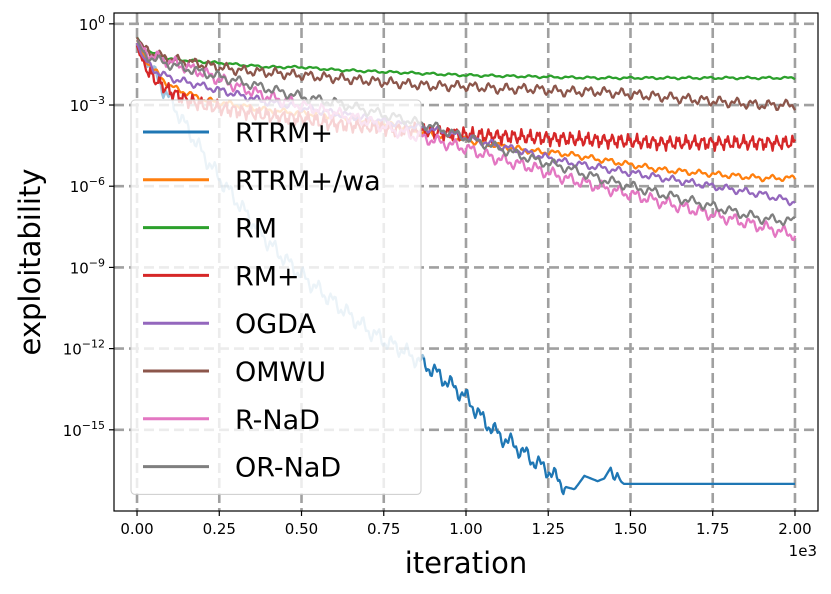 This screenshot has width=831, height=594. What do you see at coordinates (267, 276) in the screenshot?
I see `legend-label: RM+` at bounding box center [267, 276].